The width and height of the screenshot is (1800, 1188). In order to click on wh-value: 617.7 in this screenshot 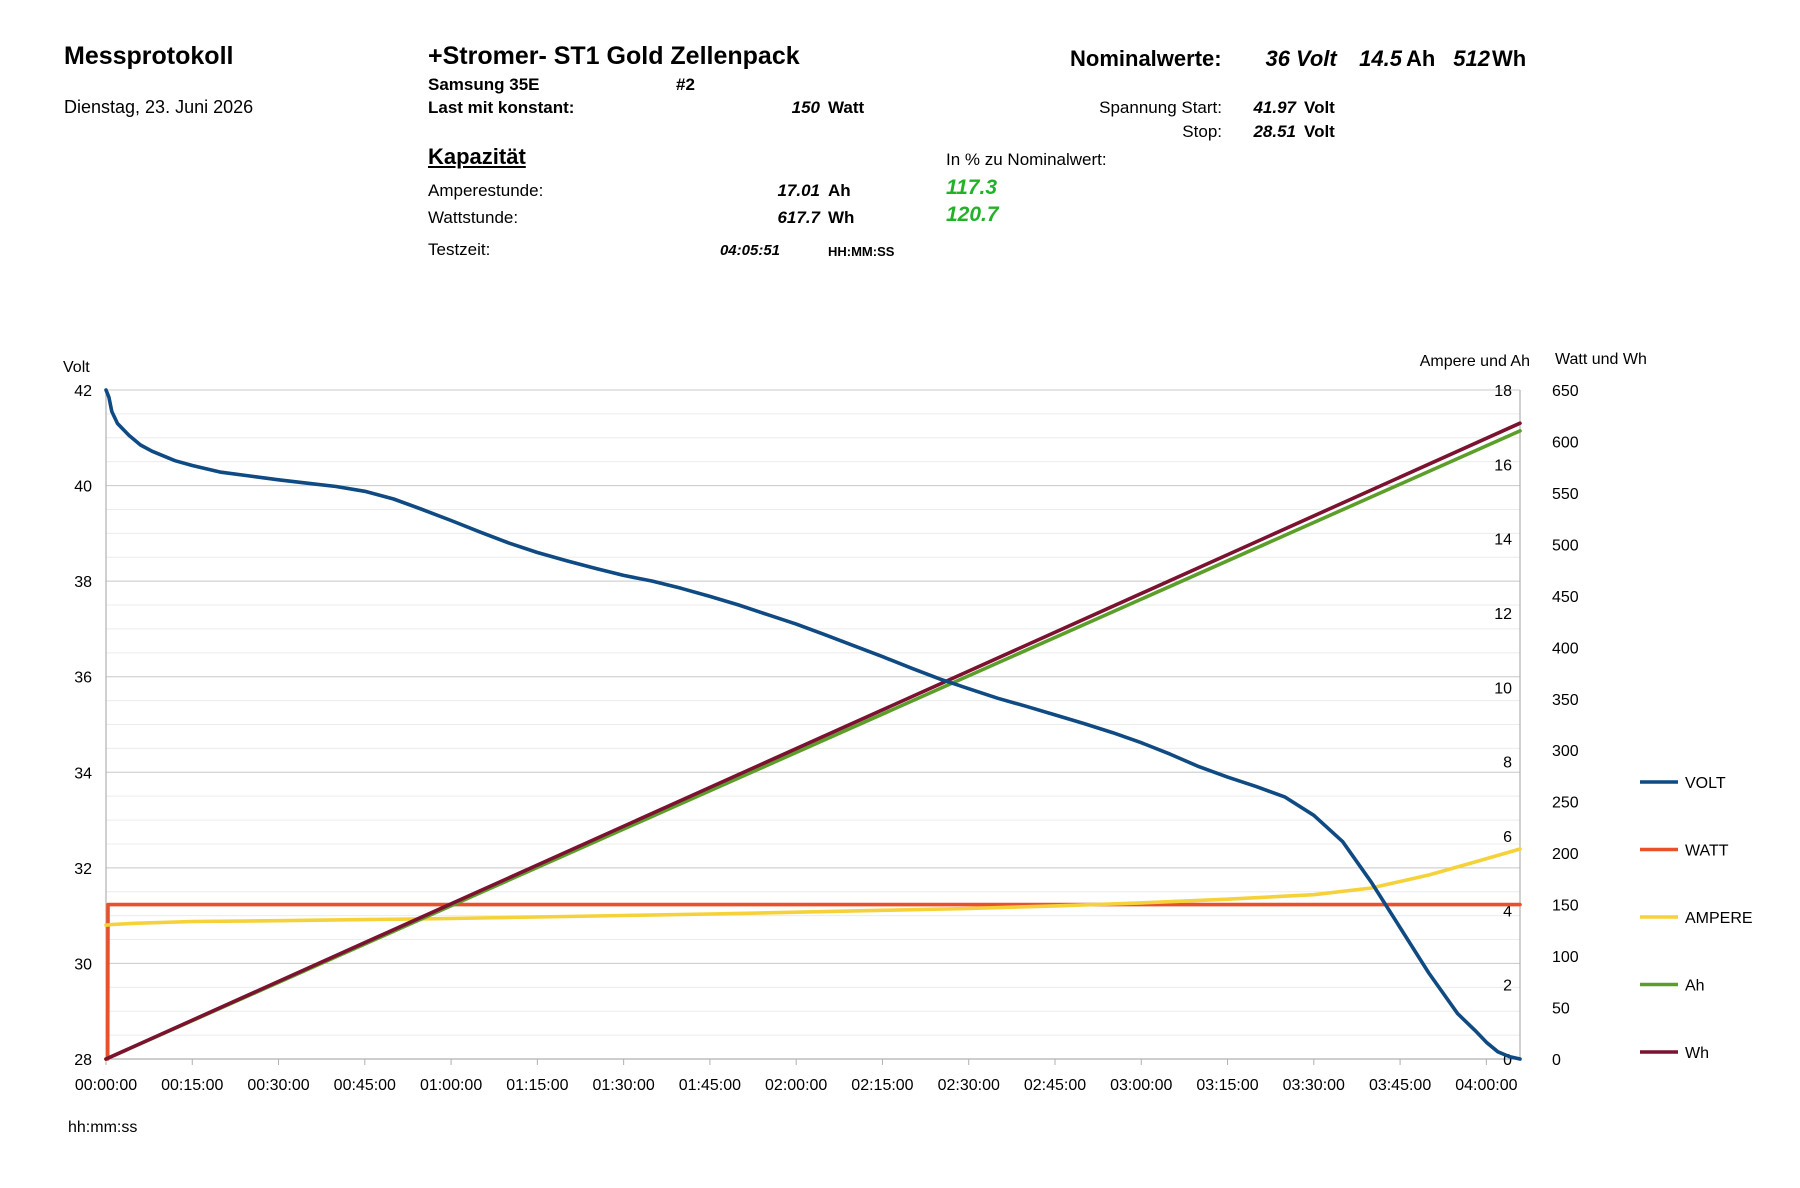, I will do `click(798, 217)`.